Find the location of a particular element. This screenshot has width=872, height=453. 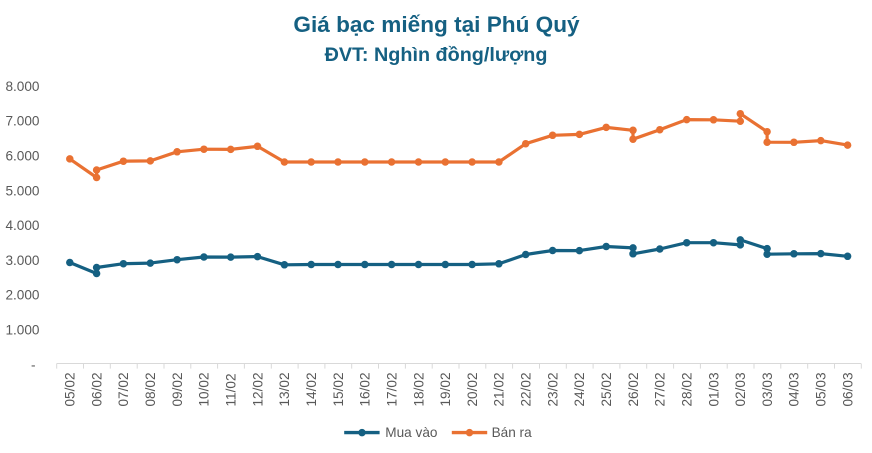

svg-text: 28/02 is located at coordinates (687, 389).